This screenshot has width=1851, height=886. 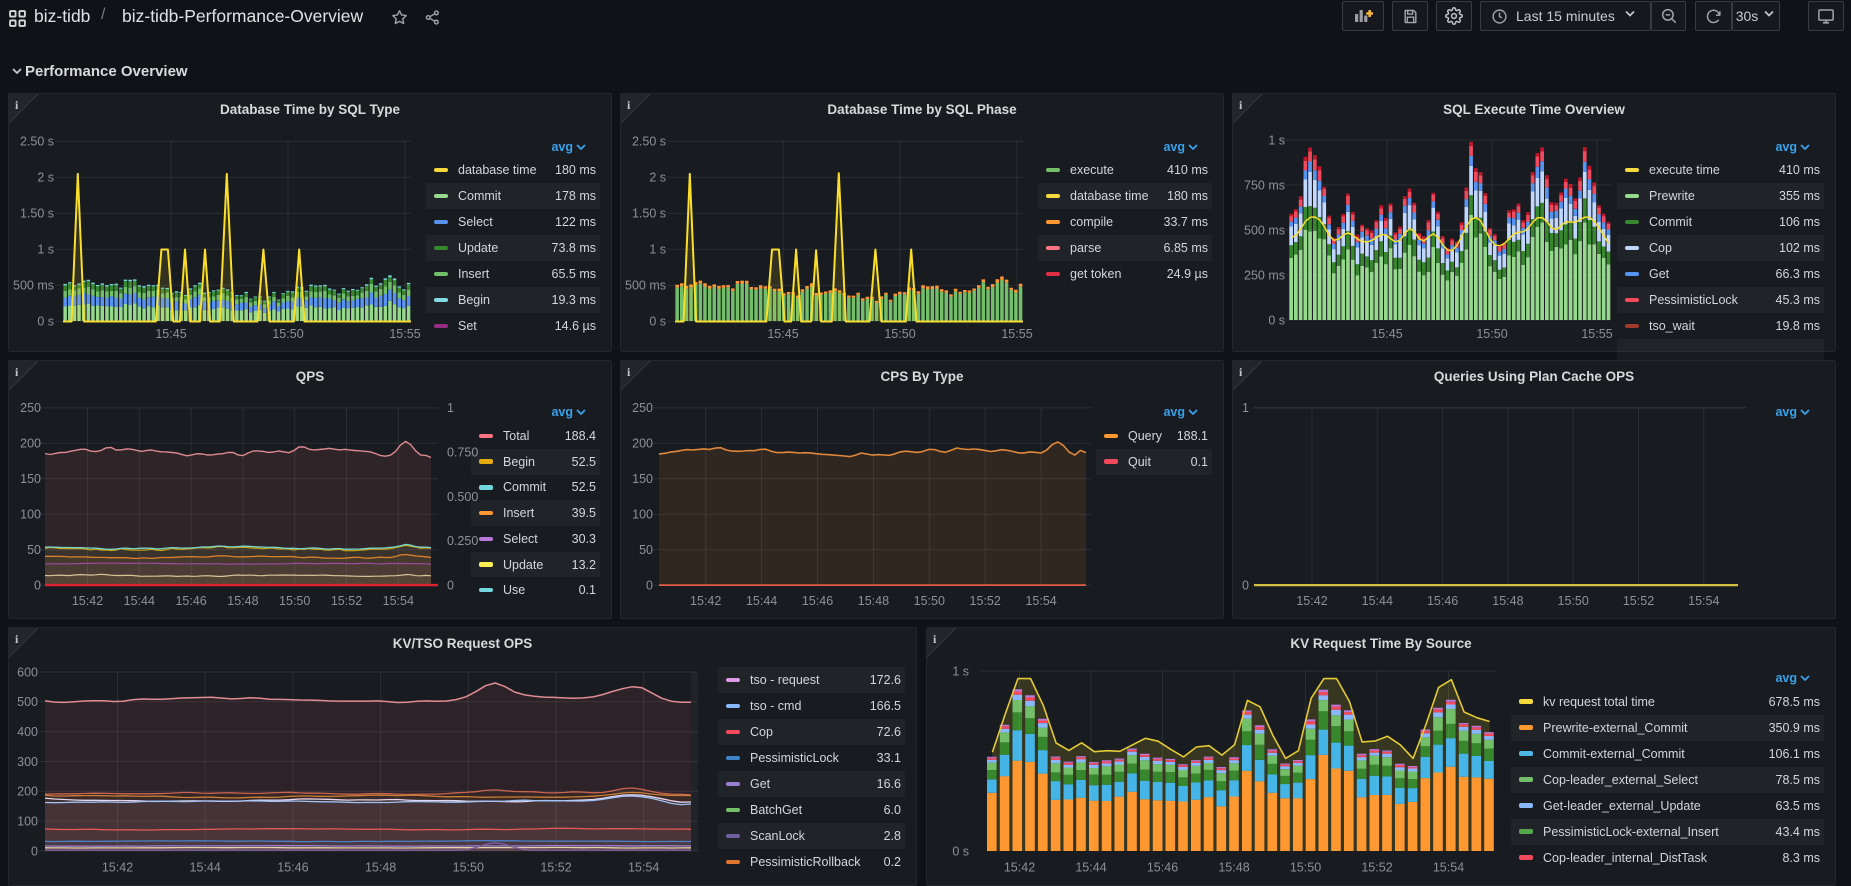 I want to click on svg-text: 0.750, so click(x=462, y=453).